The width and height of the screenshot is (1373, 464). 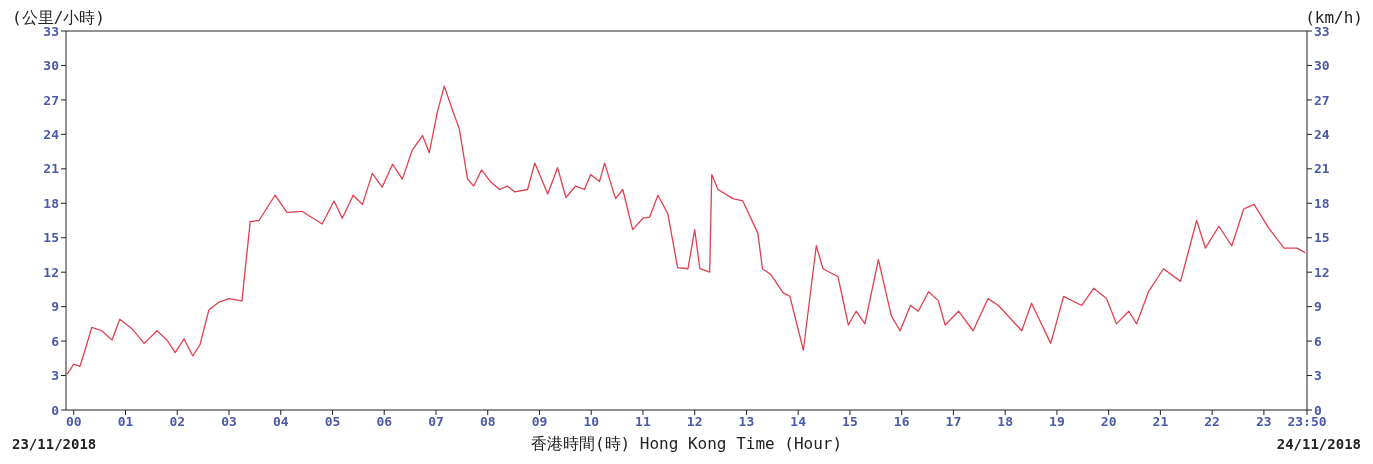 What do you see at coordinates (55, 410) in the screenshot?
I see `y-tick-label: 0` at bounding box center [55, 410].